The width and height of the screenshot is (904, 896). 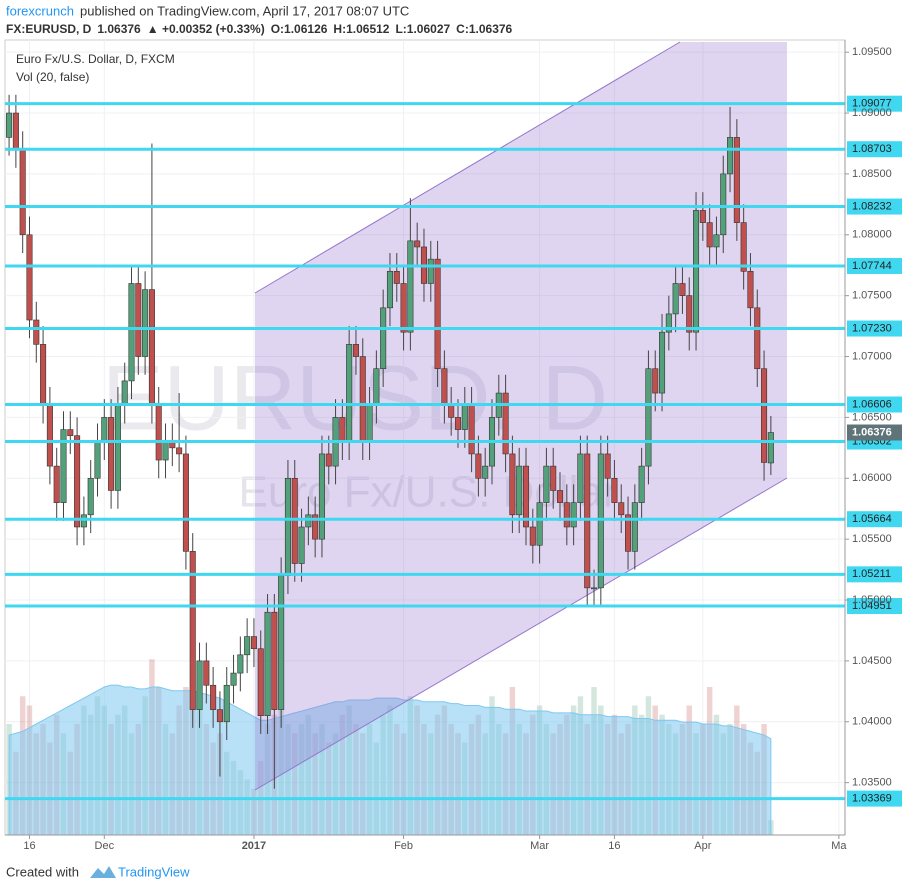 I want to click on level-label: 1.08703, so click(x=872, y=149).